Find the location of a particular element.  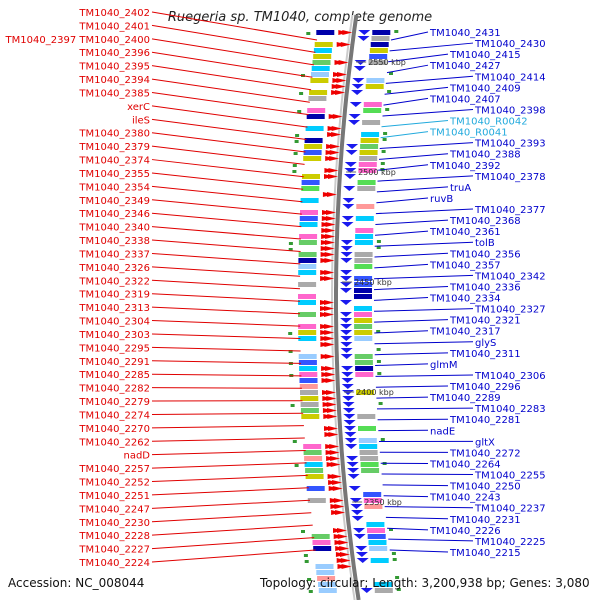

left-gene-label: nadD is located at coordinates (136, 456).